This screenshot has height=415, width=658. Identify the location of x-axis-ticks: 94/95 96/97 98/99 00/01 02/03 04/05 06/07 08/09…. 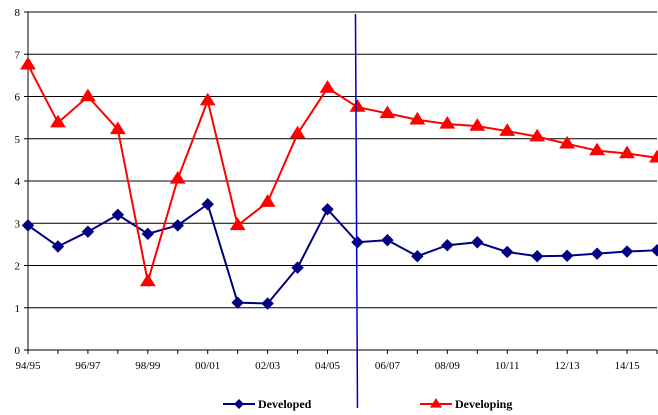
(336, 361).